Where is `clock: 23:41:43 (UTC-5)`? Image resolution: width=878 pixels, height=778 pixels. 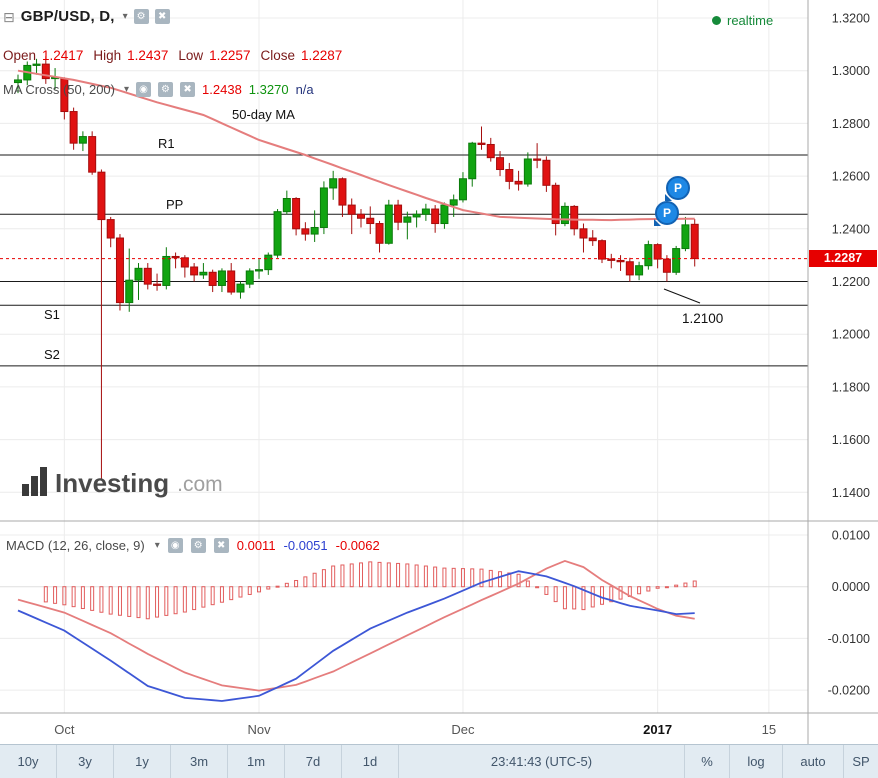
clock: 23:41:43 (UTC-5) is located at coordinates (541, 761).